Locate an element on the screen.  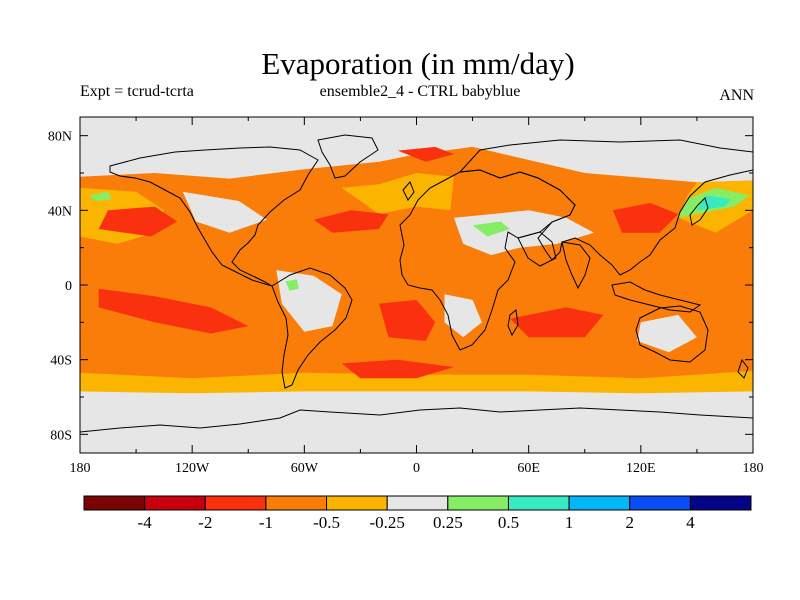
colorbar-level-label: 1 is located at coordinates (569, 522).